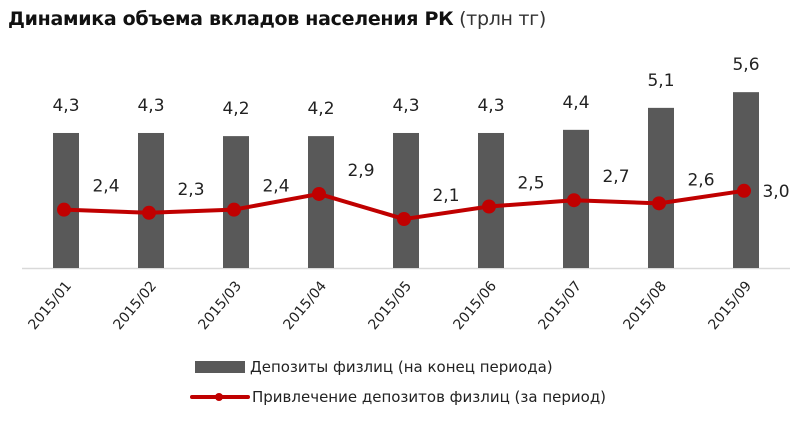 This screenshot has height=424, width=800. What do you see at coordinates (429, 397) in the screenshot?
I see `legend-label-line: Привлечение депозитов физлиц (за период)` at bounding box center [429, 397].